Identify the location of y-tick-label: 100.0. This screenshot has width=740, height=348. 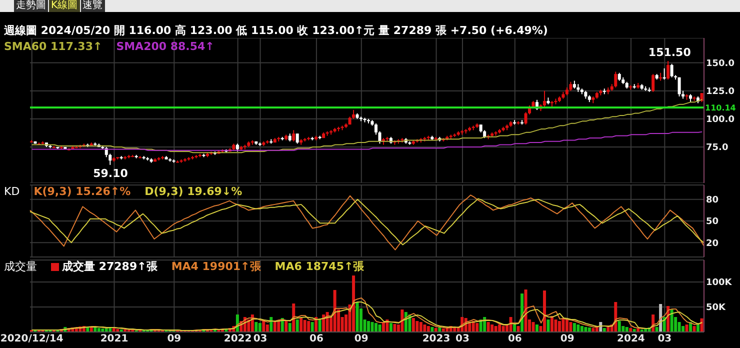
(720, 120).